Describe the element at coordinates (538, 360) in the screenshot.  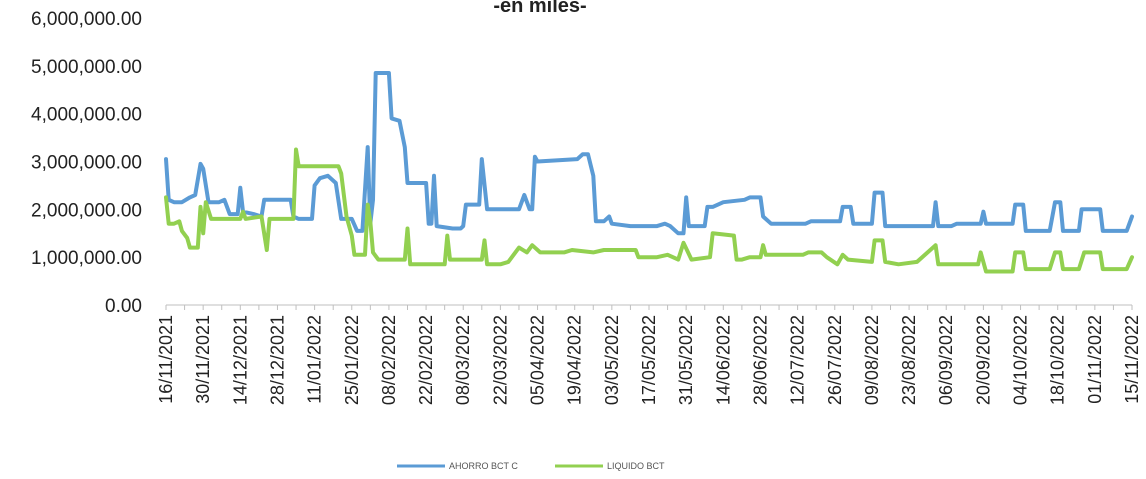
I see `x-tick-label: 05/04/2022` at that location.